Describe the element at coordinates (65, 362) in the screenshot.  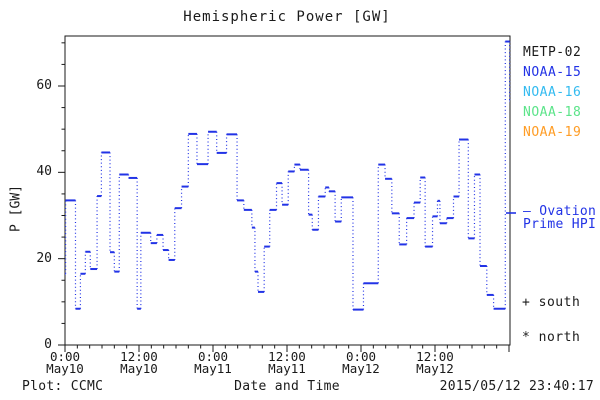
I see `x-tick-label-may10-000: 0:00 May10` at that location.